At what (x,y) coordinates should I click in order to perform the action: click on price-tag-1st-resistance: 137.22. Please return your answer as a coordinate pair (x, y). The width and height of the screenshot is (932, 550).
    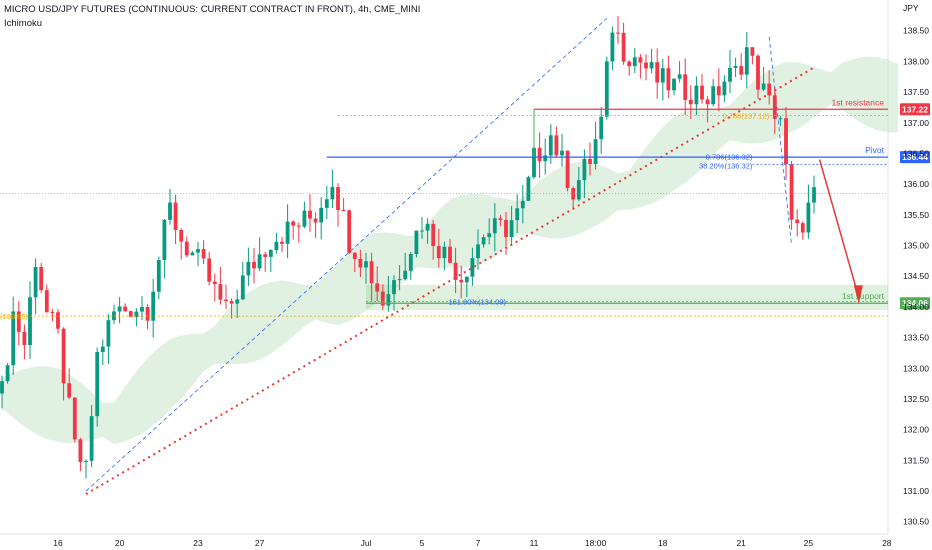
    Looking at the image, I should click on (915, 109).